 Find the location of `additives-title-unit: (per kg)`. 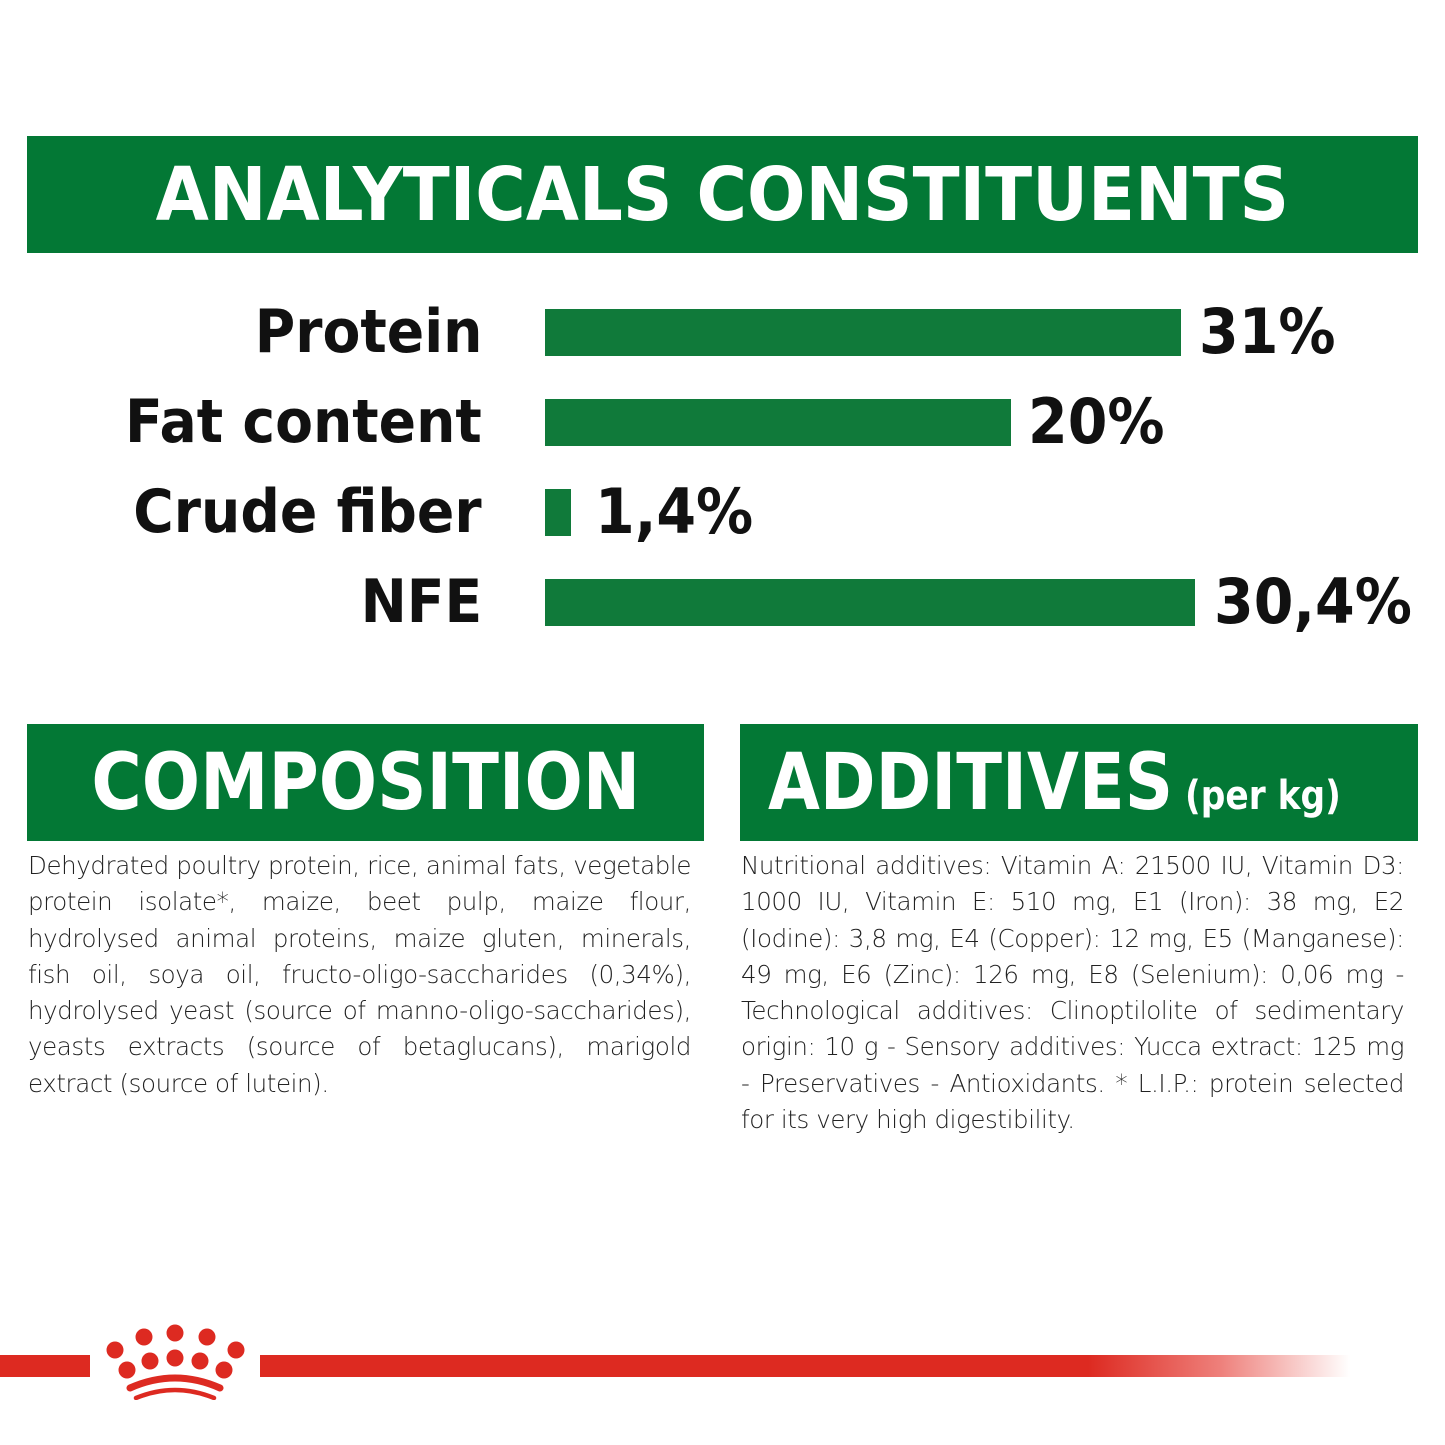

additives-title-unit: (per kg) is located at coordinates (1263, 795).